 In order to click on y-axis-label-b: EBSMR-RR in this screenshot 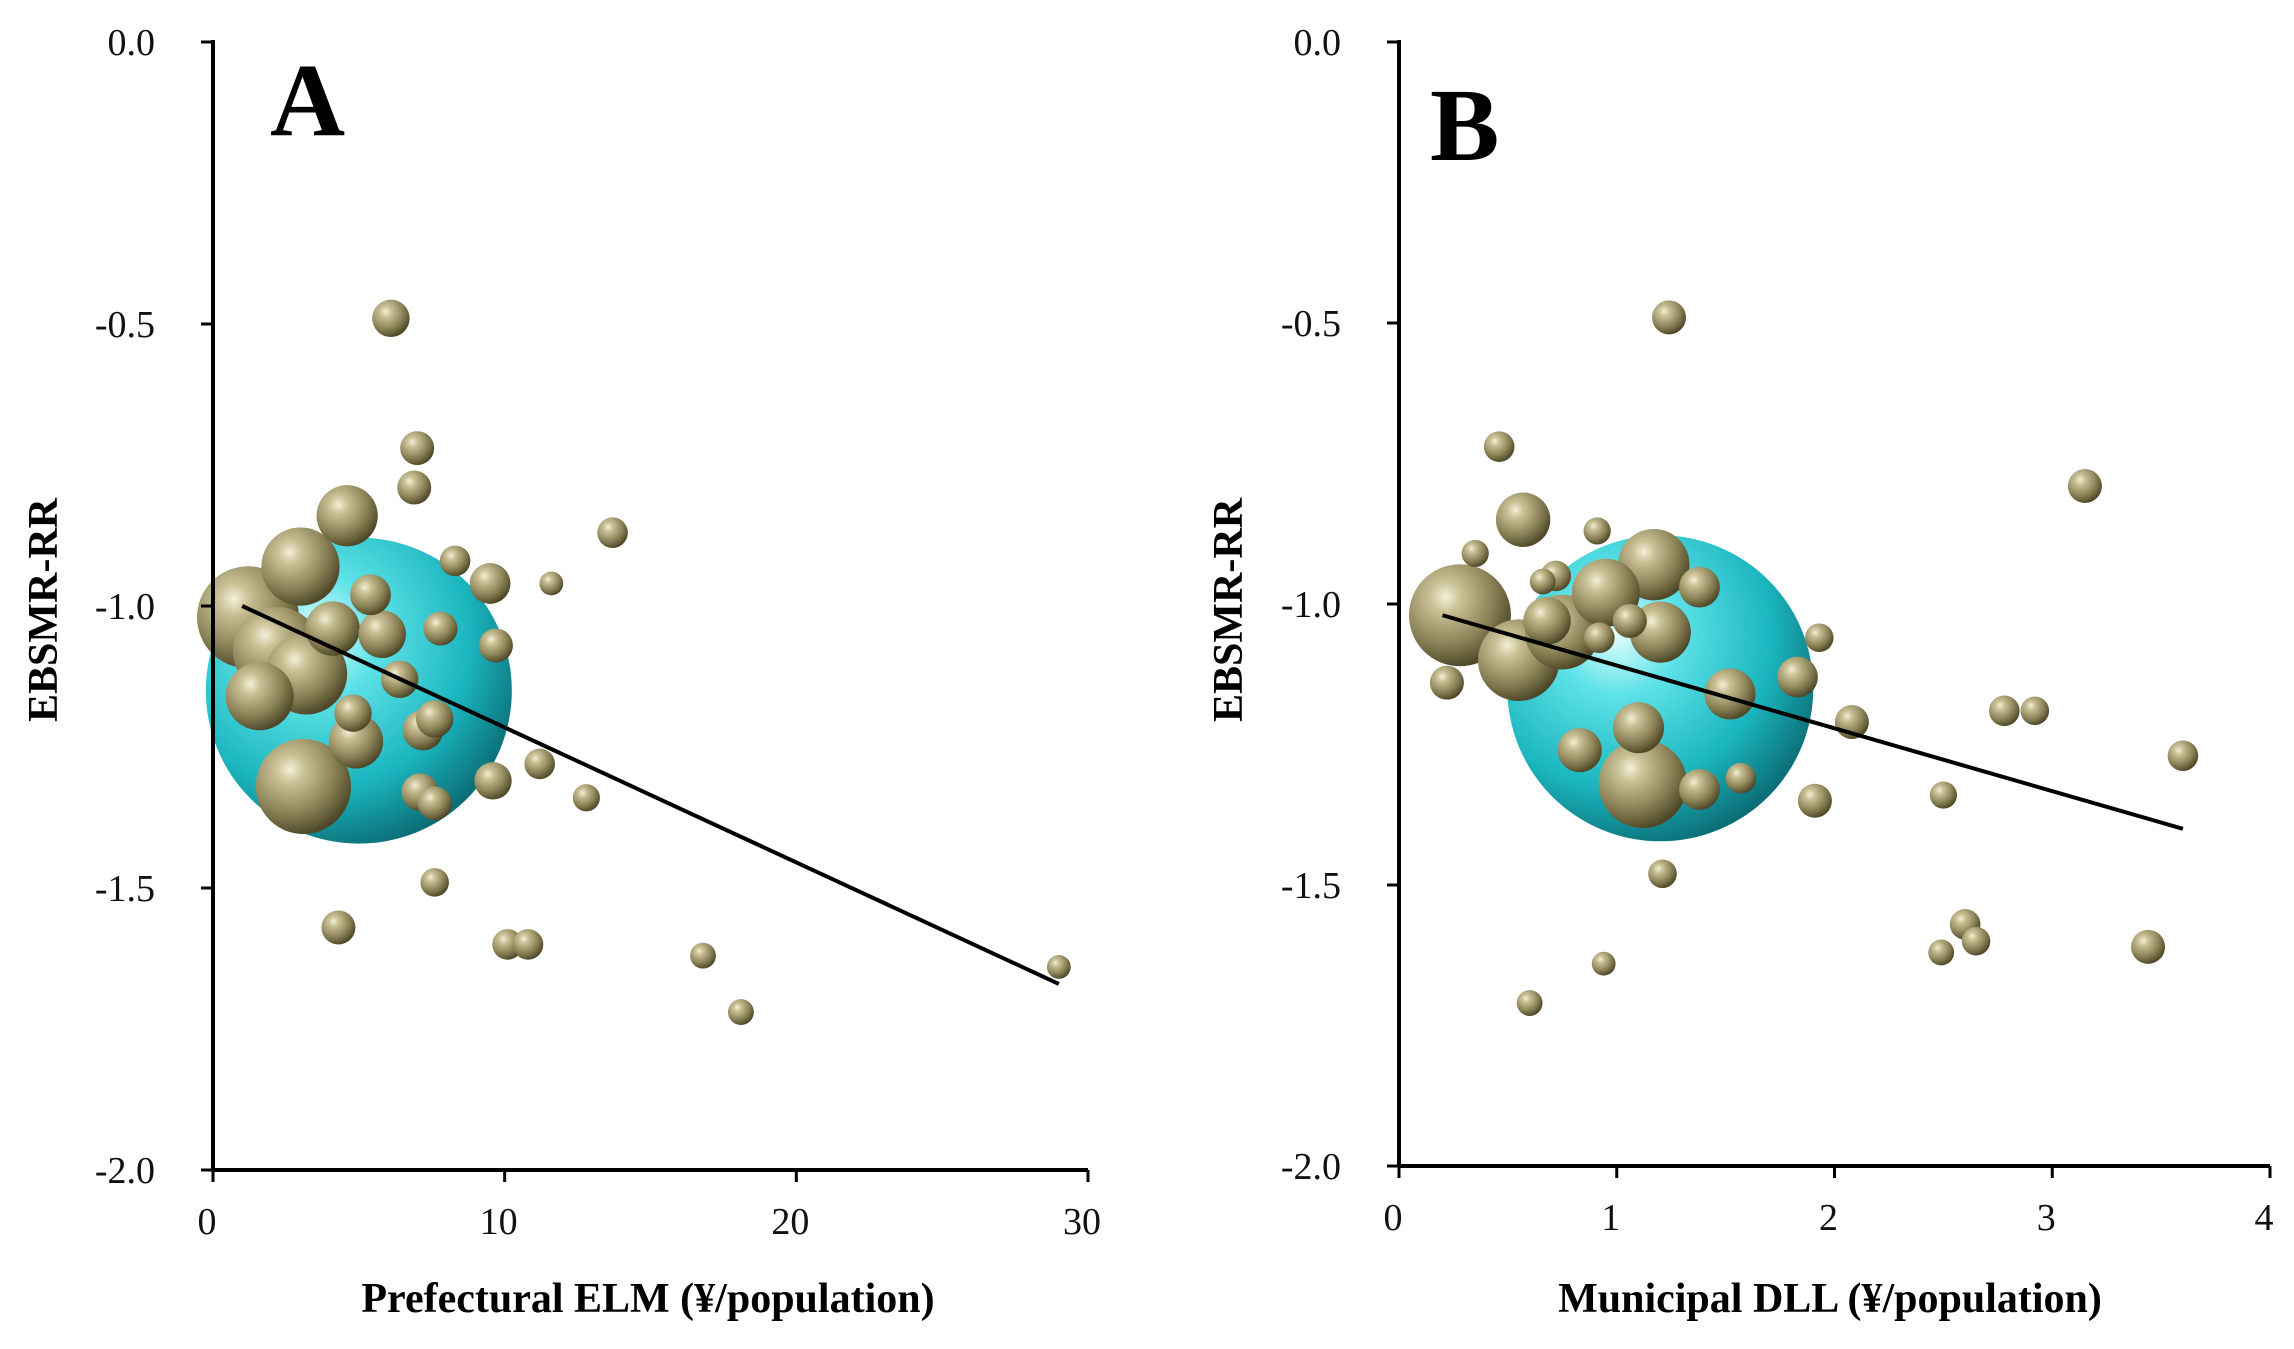, I will do `click(1229, 609)`.